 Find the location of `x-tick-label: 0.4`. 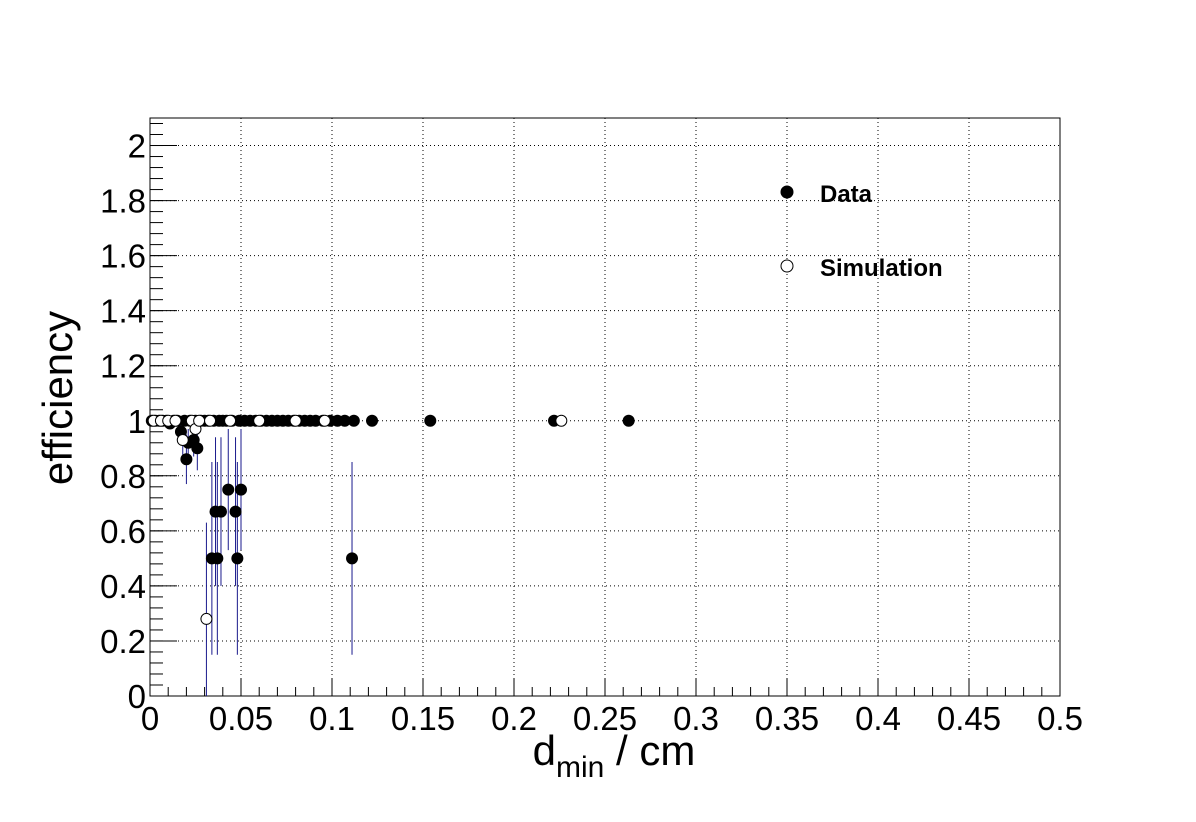

x-tick-label: 0.4 is located at coordinates (878, 718).